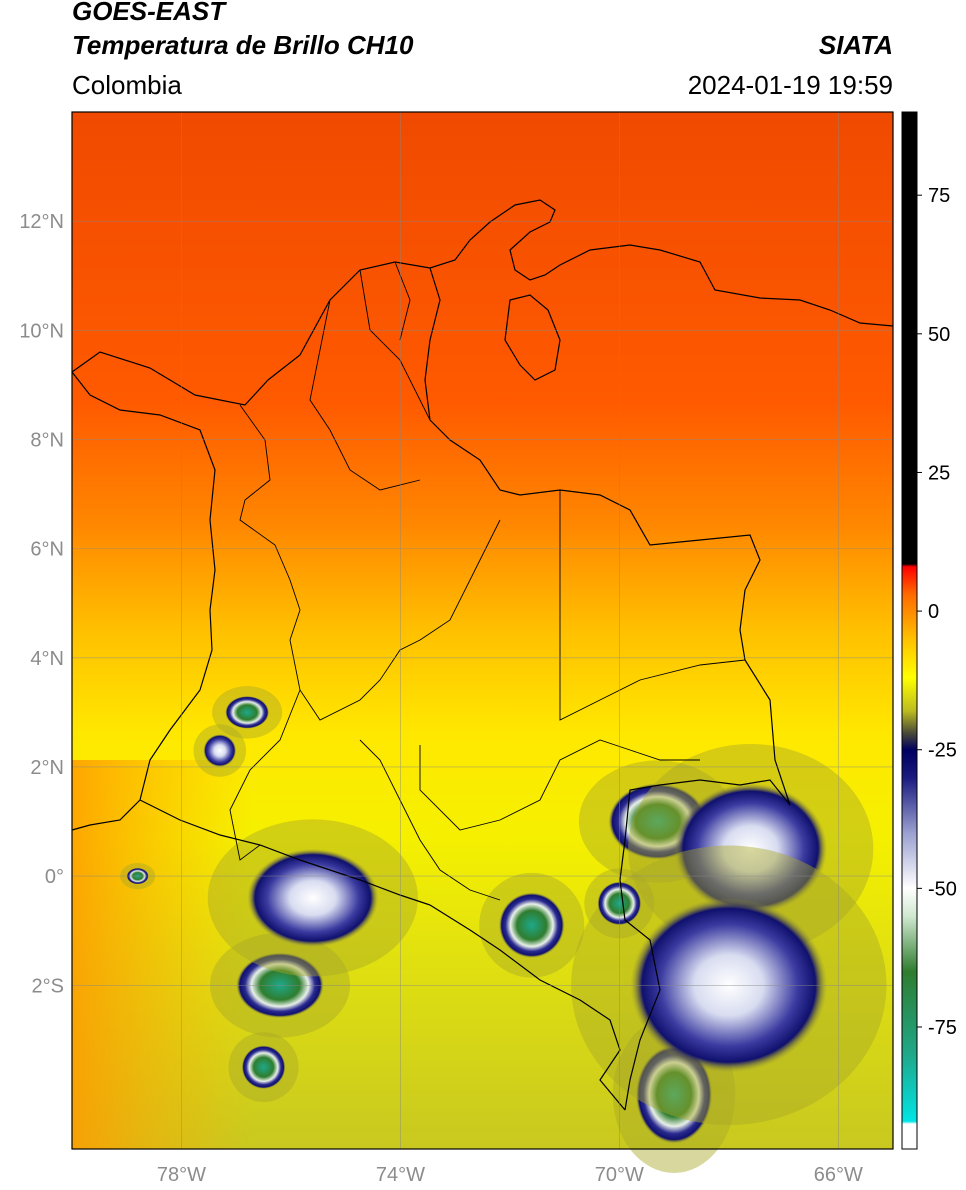 The height and width of the screenshot is (1190, 966). I want to click on maracaibo-lake, so click(532, 337).